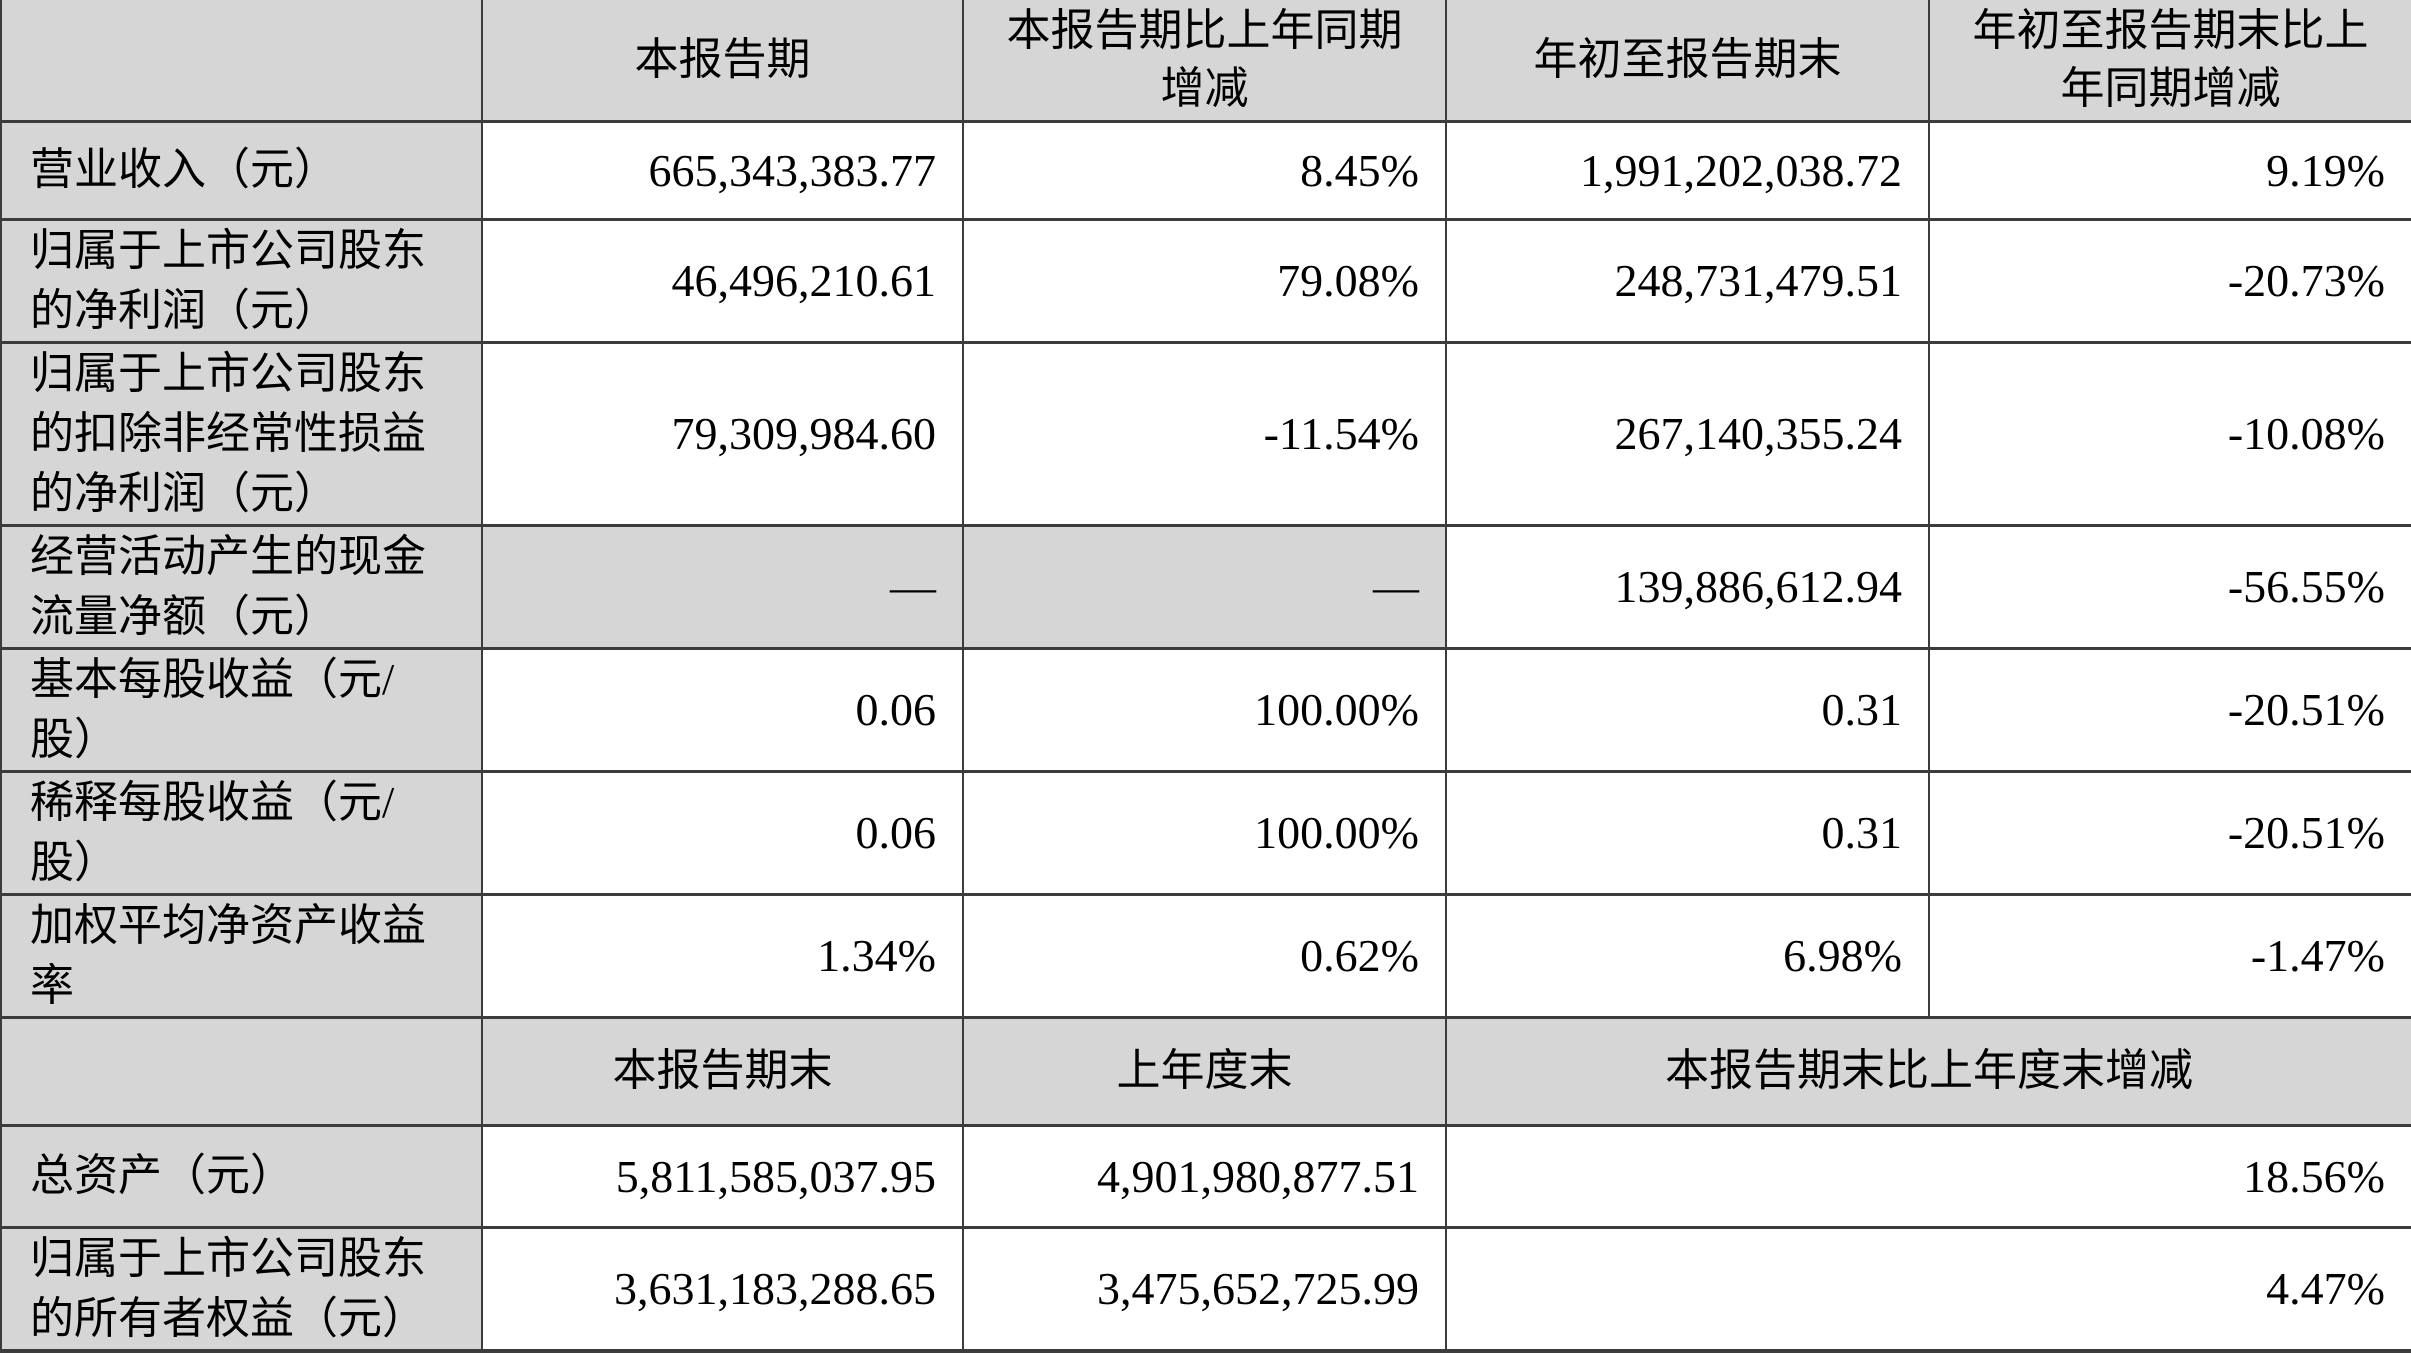 The height and width of the screenshot is (1353, 2411). I want to click on value-cell: 8.45%, so click(1204, 170).